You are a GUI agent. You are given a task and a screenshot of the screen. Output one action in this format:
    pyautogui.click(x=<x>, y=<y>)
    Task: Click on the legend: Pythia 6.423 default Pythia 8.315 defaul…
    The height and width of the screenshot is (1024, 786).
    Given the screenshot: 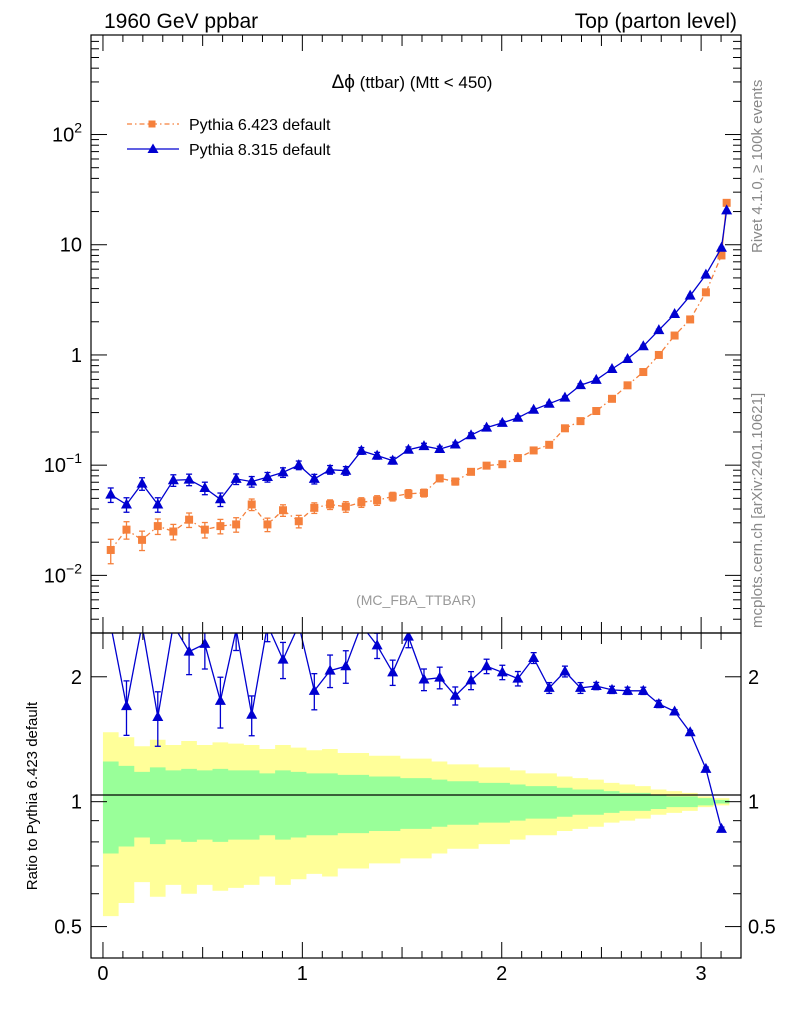 What is the action you would take?
    pyautogui.click(x=229, y=138)
    